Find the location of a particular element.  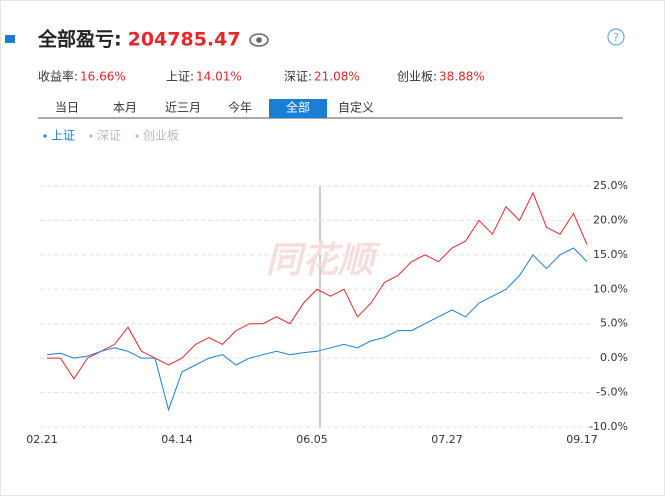

stat-value: 16.66% is located at coordinates (103, 77).